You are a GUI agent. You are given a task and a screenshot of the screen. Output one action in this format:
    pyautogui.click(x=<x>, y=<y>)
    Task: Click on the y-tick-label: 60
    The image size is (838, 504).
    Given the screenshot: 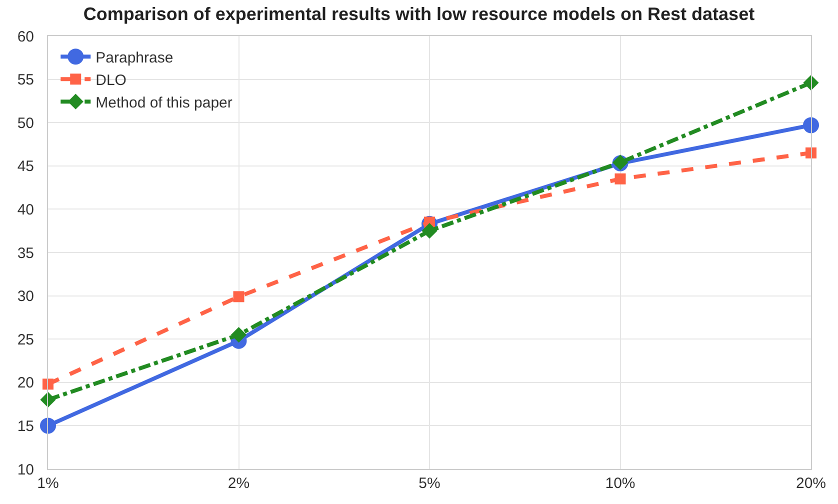 What is the action you would take?
    pyautogui.click(x=25, y=37)
    